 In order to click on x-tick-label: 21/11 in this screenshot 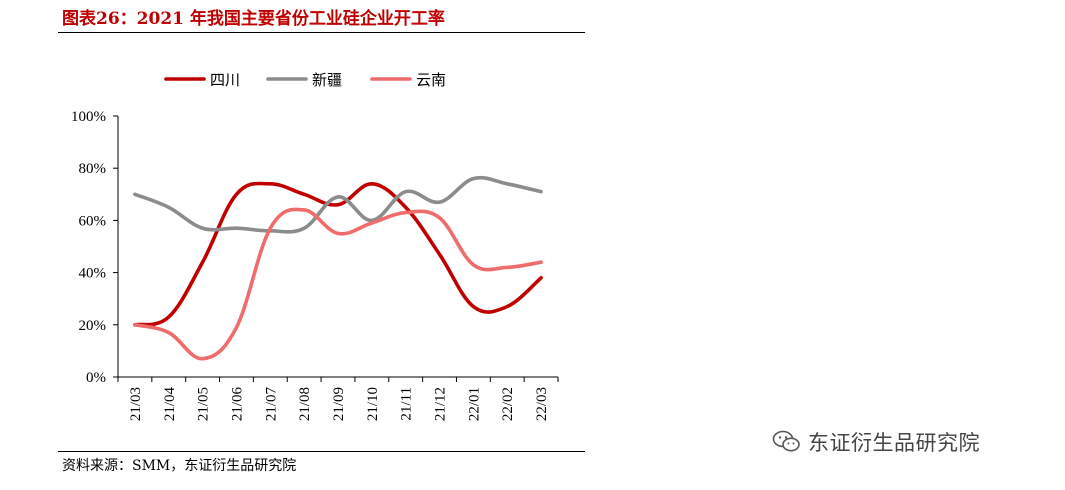, I will do `click(407, 404)`.